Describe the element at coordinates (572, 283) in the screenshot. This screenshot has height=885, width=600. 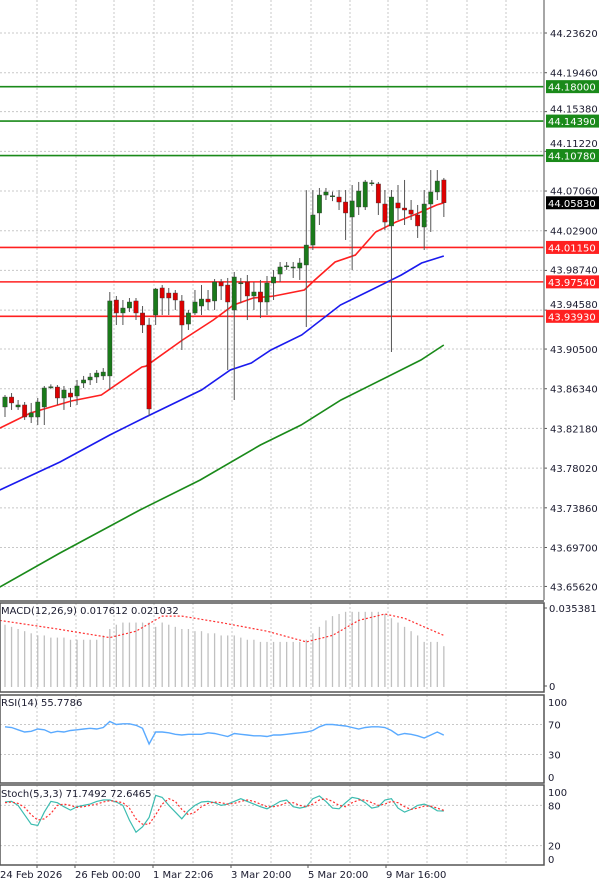
I see `level-price-label: 43.97540` at that location.